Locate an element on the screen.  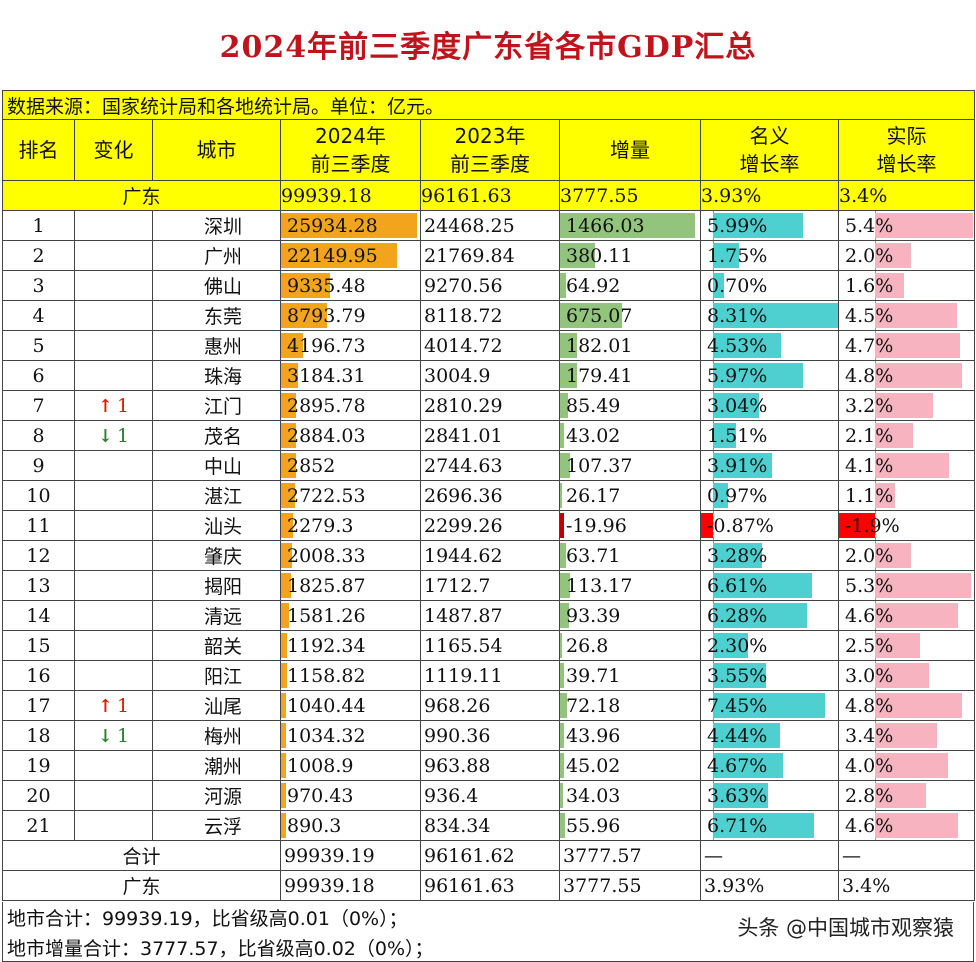
gdp2024-cell-value: 1825.87 is located at coordinates (326, 585).